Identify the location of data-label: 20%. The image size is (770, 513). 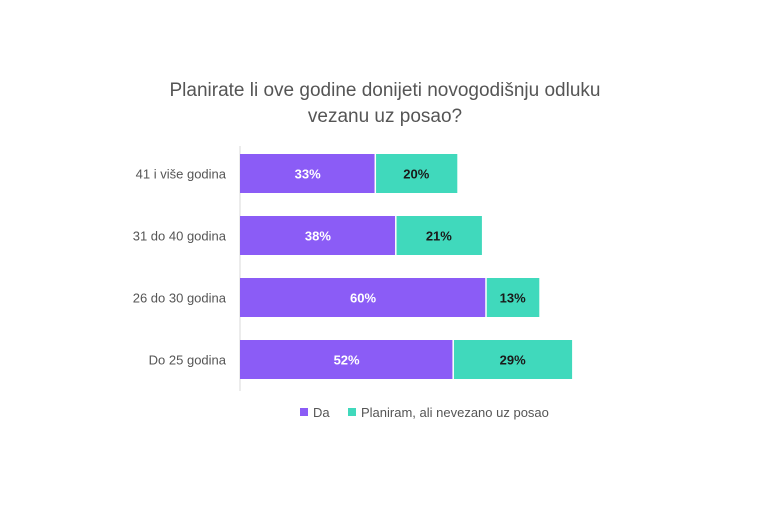
(416, 174).